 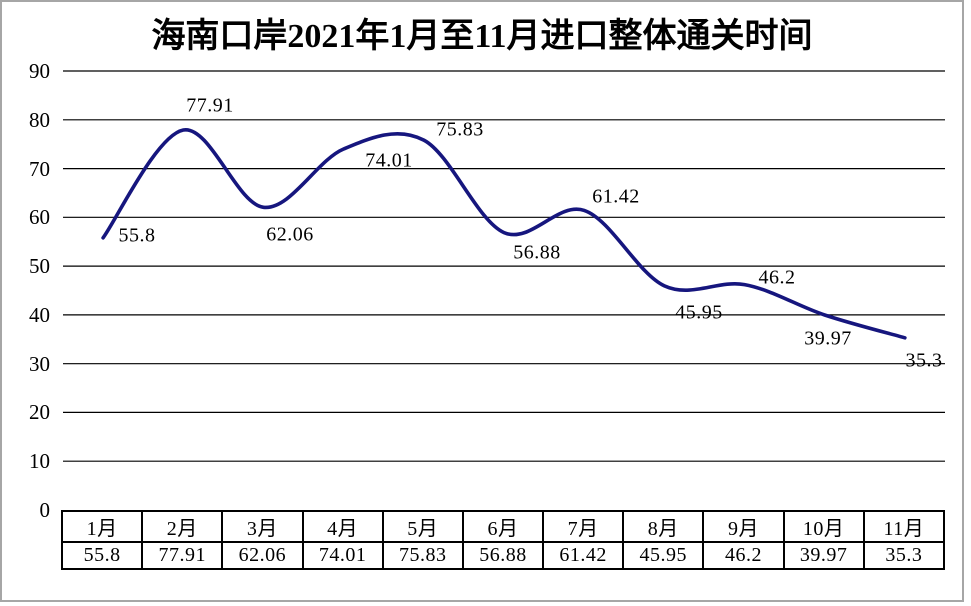 What do you see at coordinates (663, 526) in the screenshot?
I see `table-month-header-cell: 8月` at bounding box center [663, 526].